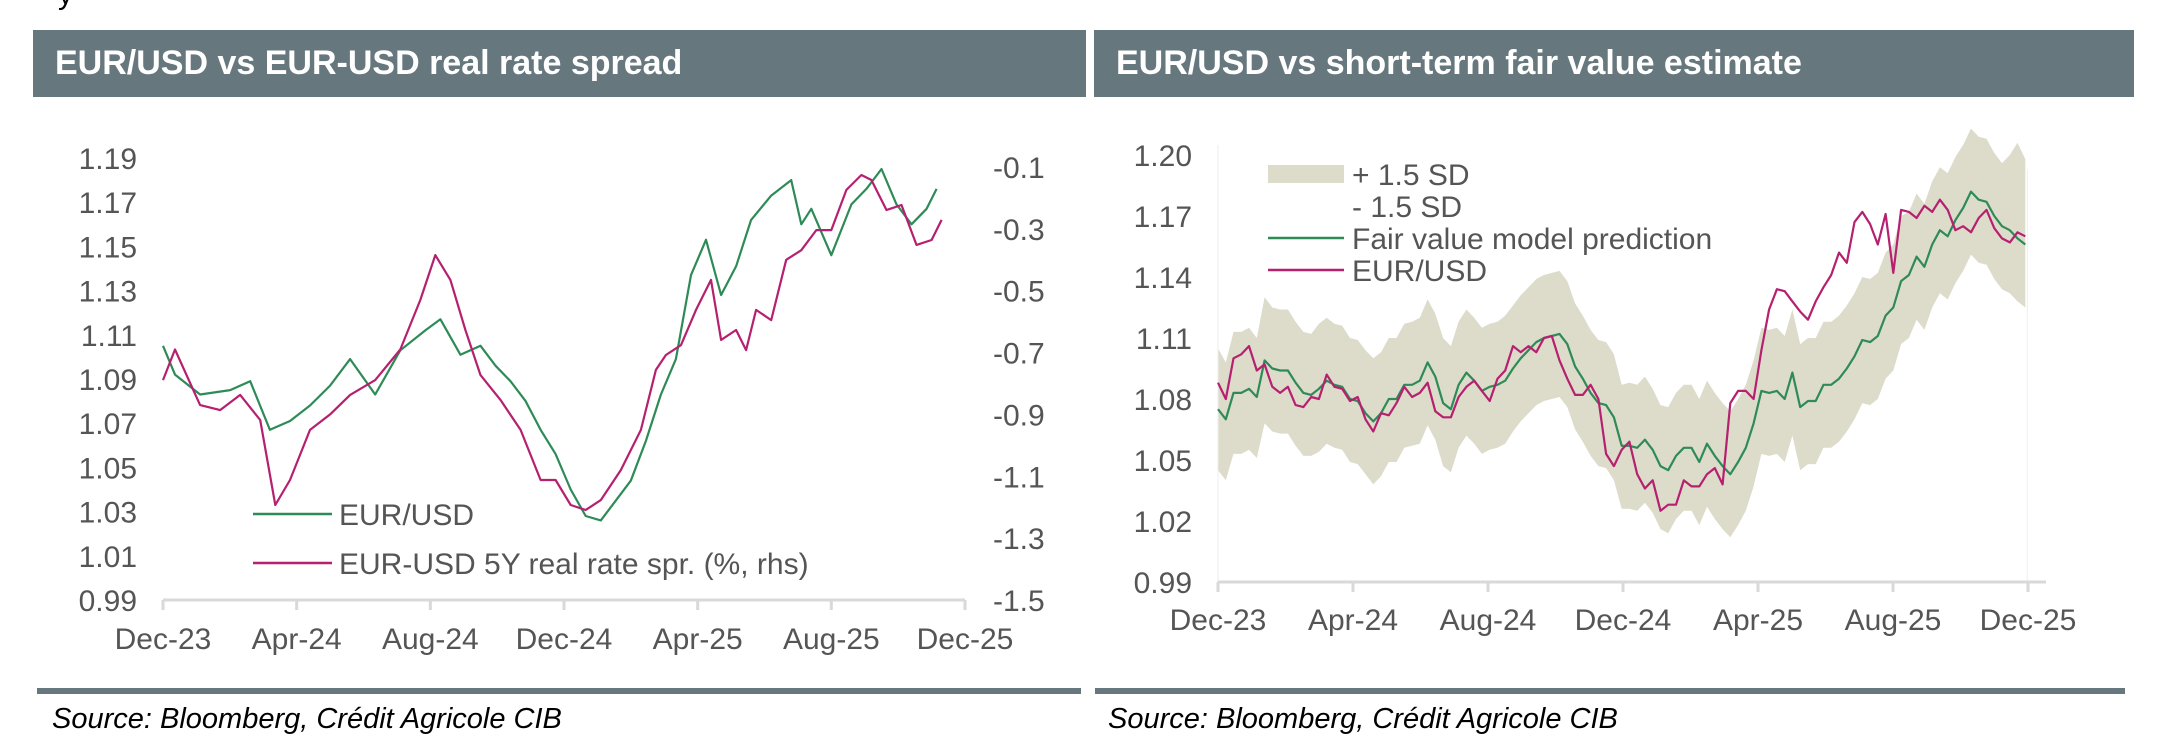 This screenshot has width=2160, height=756. What do you see at coordinates (1163, 522) in the screenshot?
I see `y-tick-label: 1.02` at bounding box center [1163, 522].